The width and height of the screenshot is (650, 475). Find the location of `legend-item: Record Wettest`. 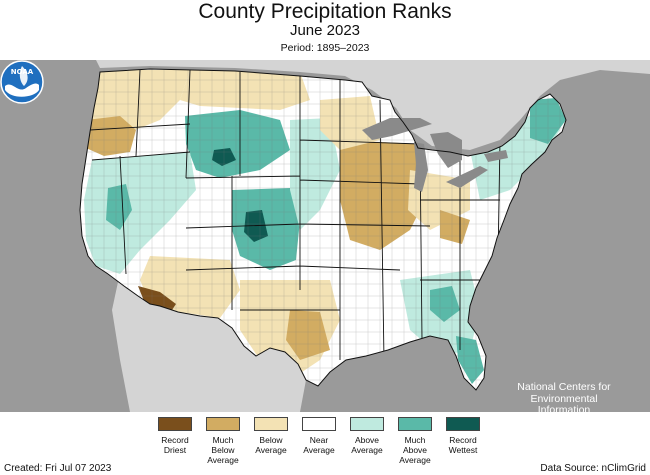

legend-item: Record Wettest is located at coordinates (463, 436).